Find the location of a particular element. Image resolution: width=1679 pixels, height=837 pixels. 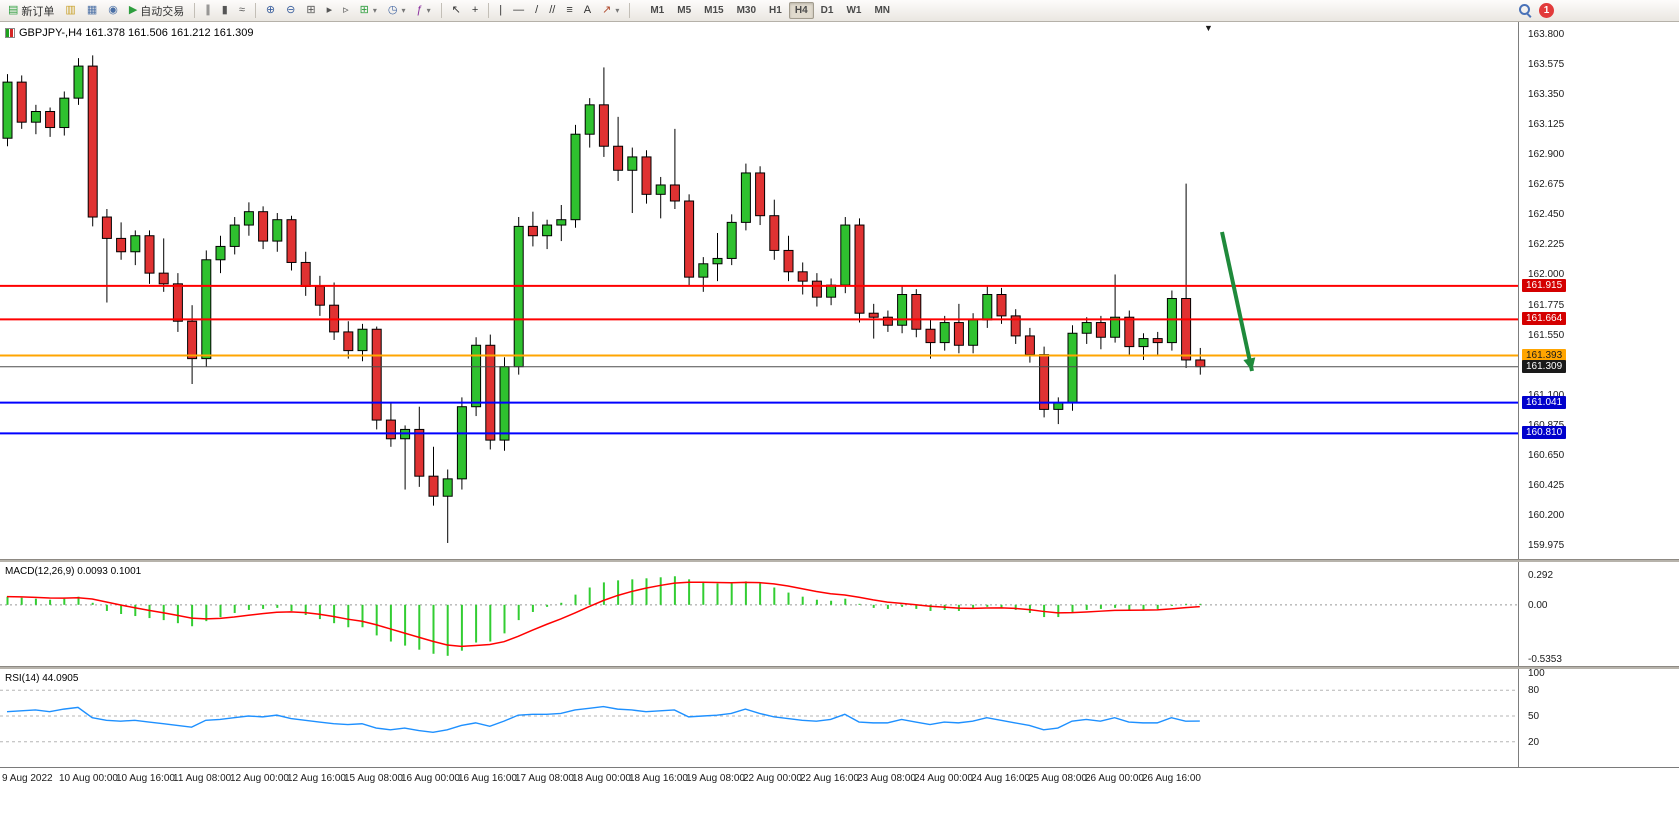

profiles-button: ▥ is located at coordinates (70, 11).